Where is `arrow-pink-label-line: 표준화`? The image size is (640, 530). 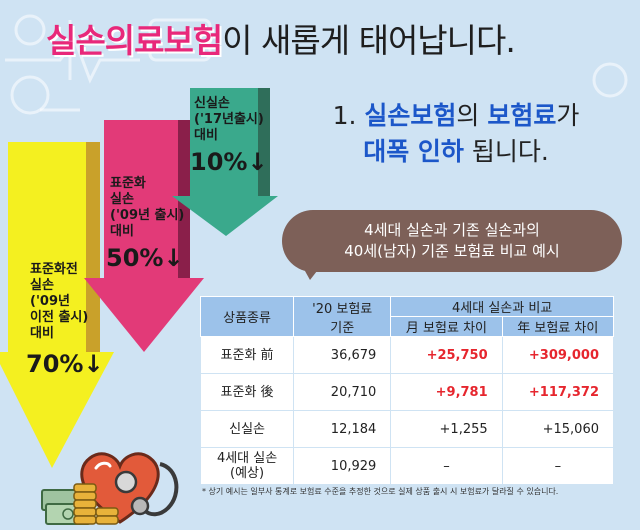 arrow-pink-label-line: 표준화 is located at coordinates (128, 183).